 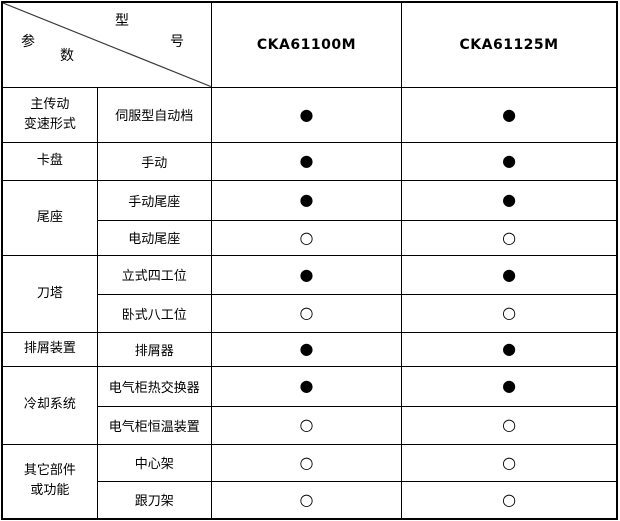 I want to click on table-row: 卡盘 手动 ● ●, so click(x=309, y=161).